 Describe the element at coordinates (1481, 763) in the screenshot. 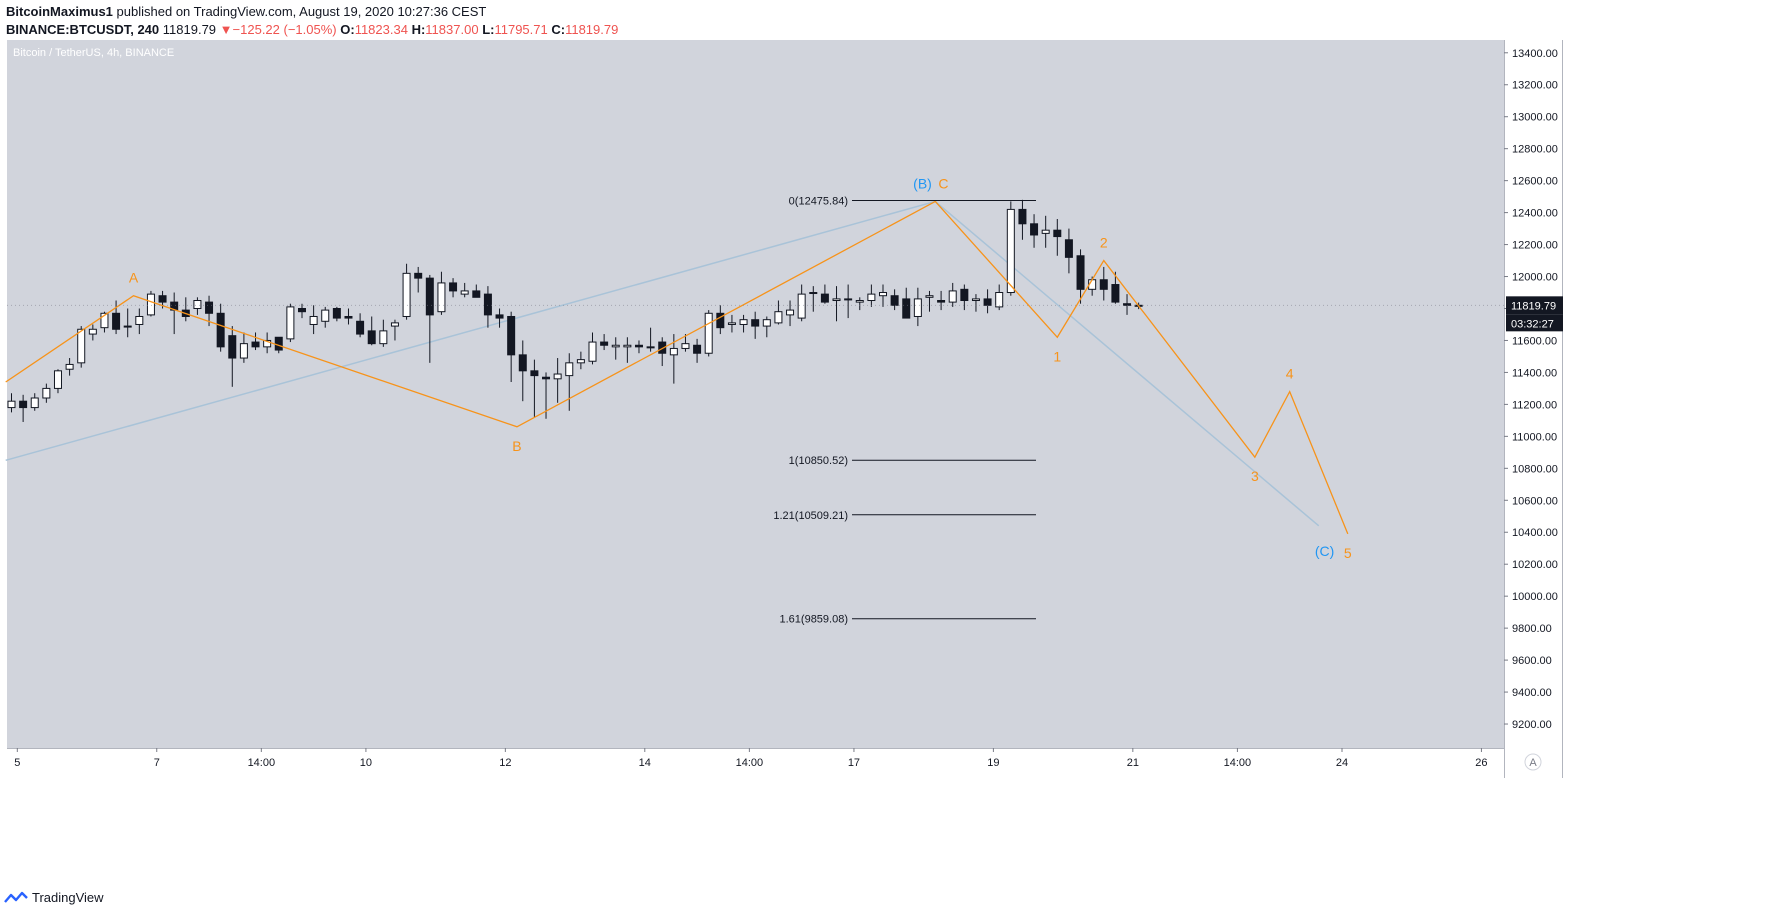

I see `time-tick-label: 26` at that location.